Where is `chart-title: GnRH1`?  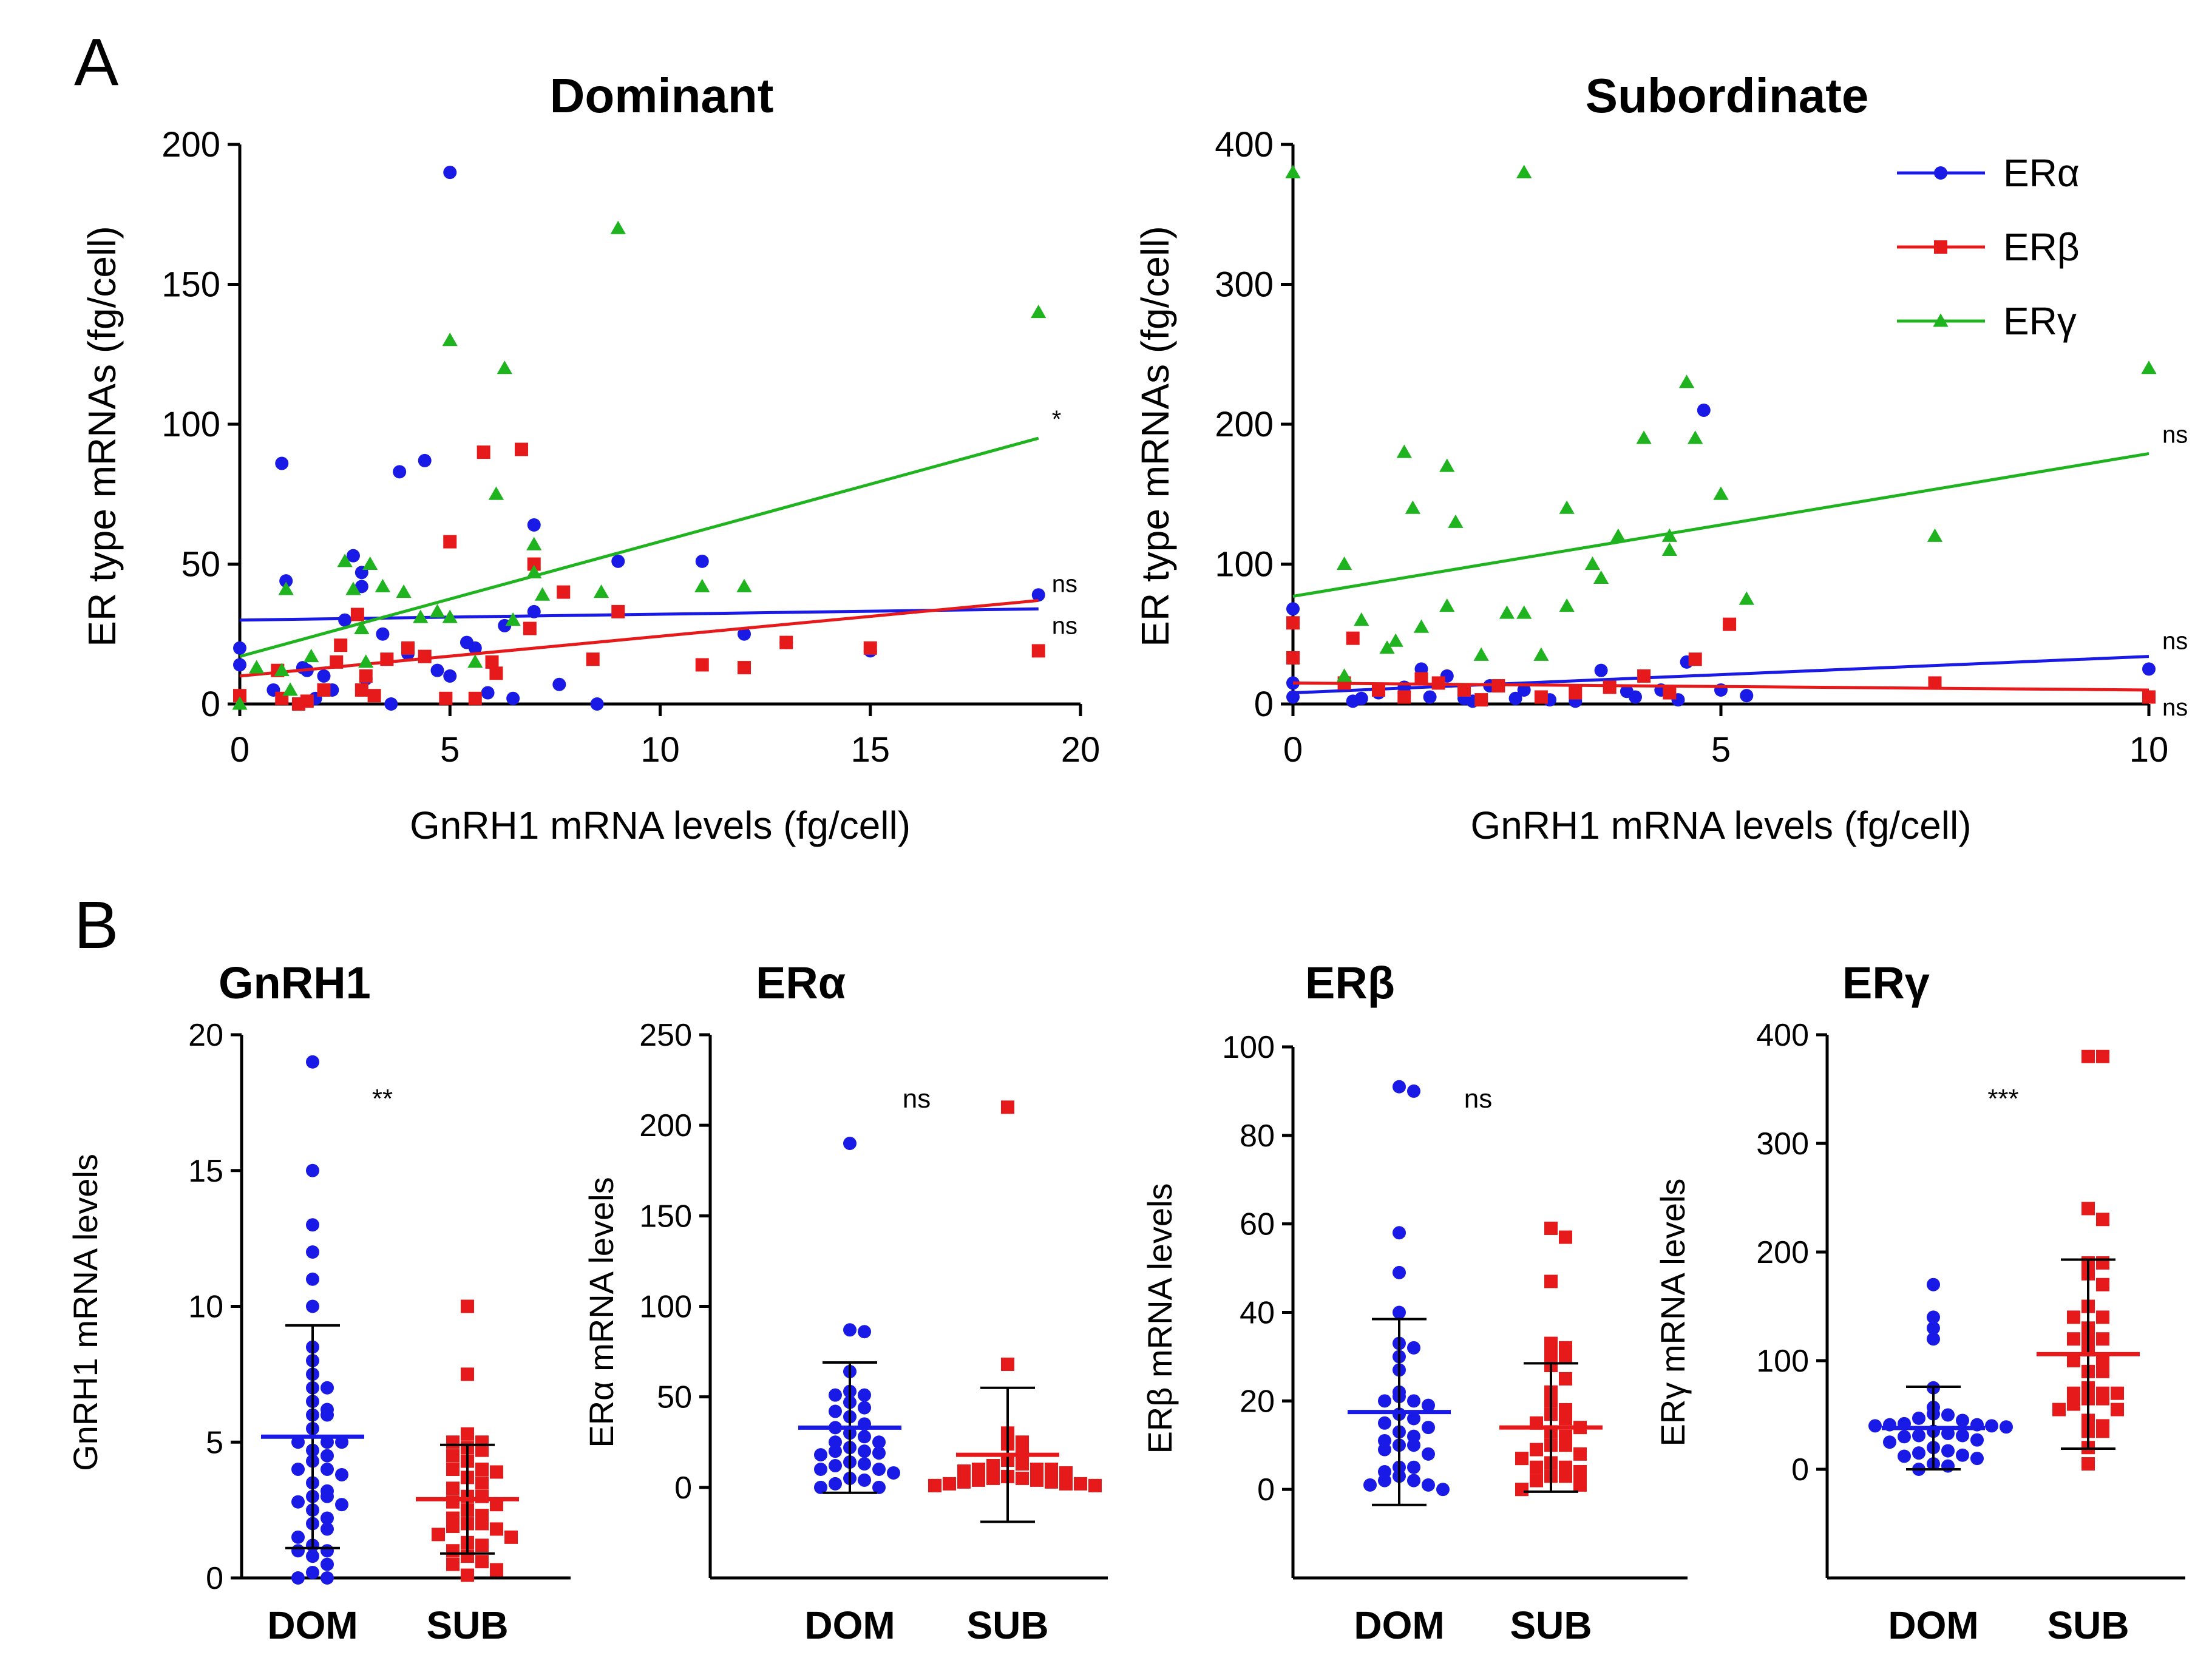 chart-title: GnRH1 is located at coordinates (295, 983).